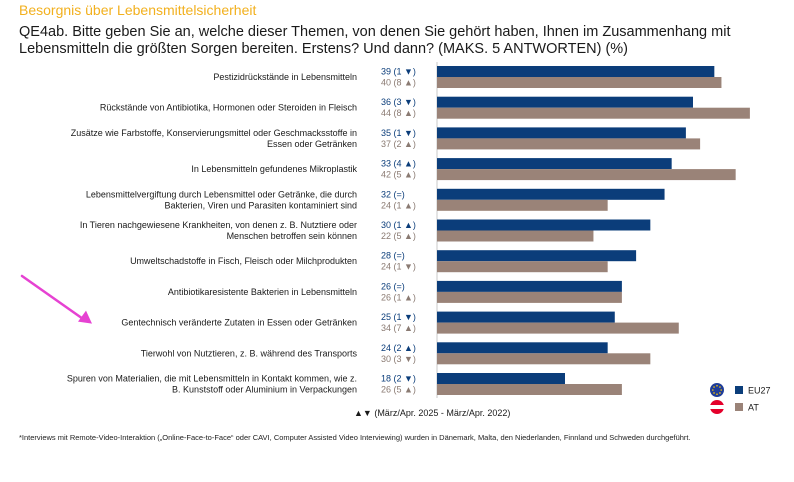  Describe the element at coordinates (398, 102) in the screenshot. I see `data-label-eu27: 36 (3 ▼)` at that location.